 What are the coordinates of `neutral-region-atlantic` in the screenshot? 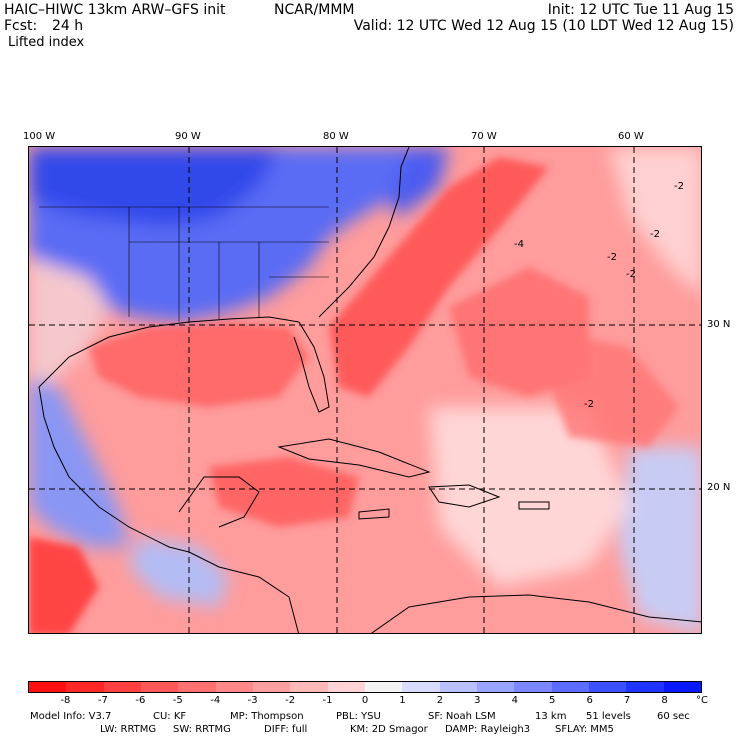 It's located at (655, 221).